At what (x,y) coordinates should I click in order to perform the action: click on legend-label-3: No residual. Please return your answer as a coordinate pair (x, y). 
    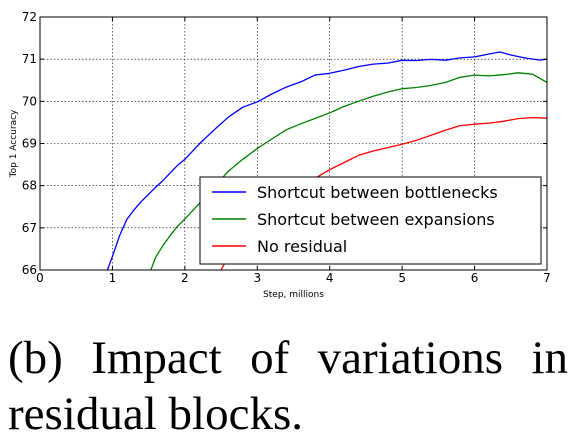
    Looking at the image, I should click on (302, 246).